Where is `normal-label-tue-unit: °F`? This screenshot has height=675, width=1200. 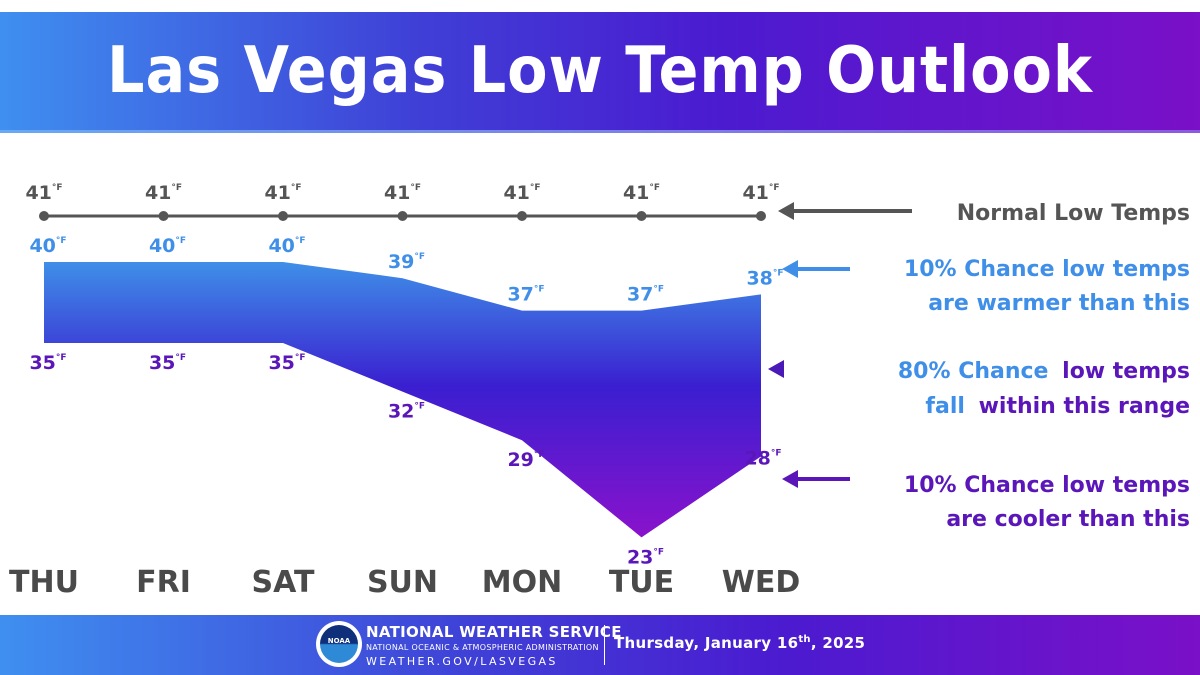 normal-label-tue-unit: °F is located at coordinates (654, 188).